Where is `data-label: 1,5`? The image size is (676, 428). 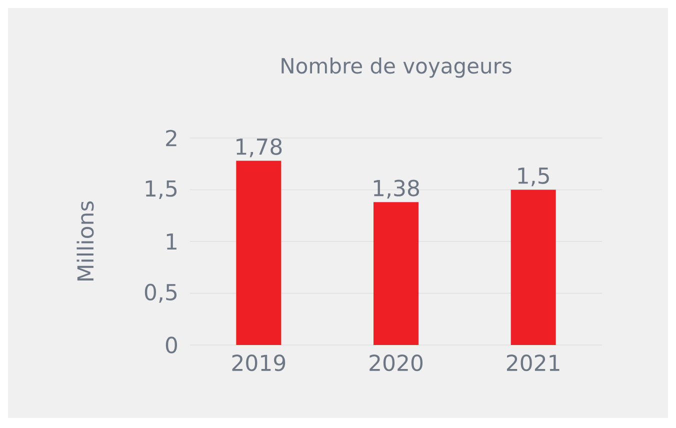
data-label: 1,5 is located at coordinates (533, 177).